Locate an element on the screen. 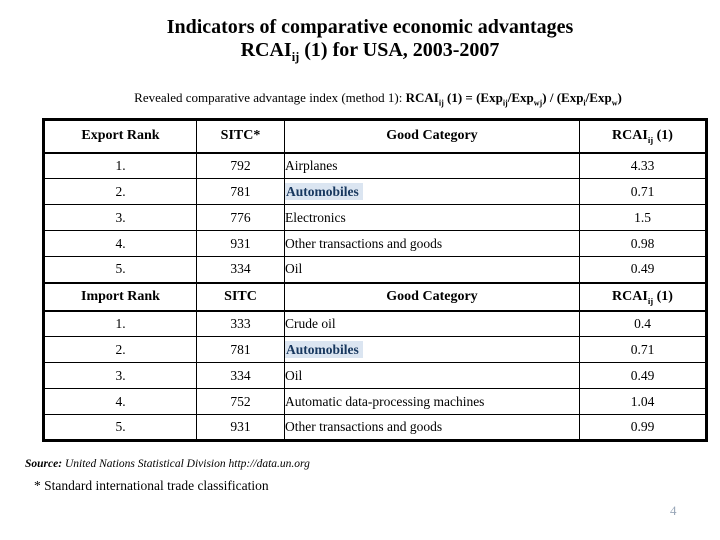 The height and width of the screenshot is (540, 720). category-cell: Electronics is located at coordinates (432, 217).